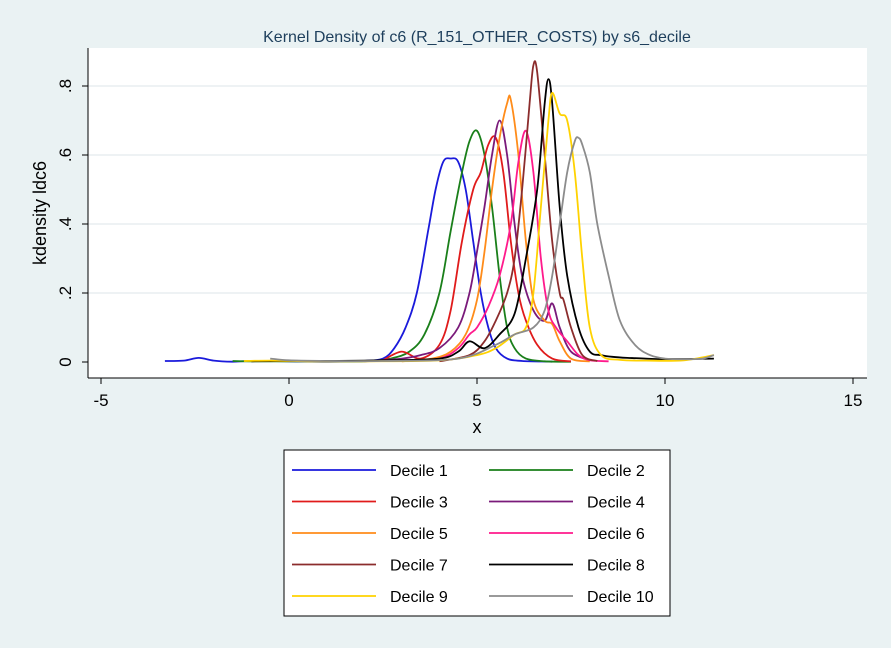  Describe the element at coordinates (419, 597) in the screenshot. I see `legend-label: Decile 9` at that location.